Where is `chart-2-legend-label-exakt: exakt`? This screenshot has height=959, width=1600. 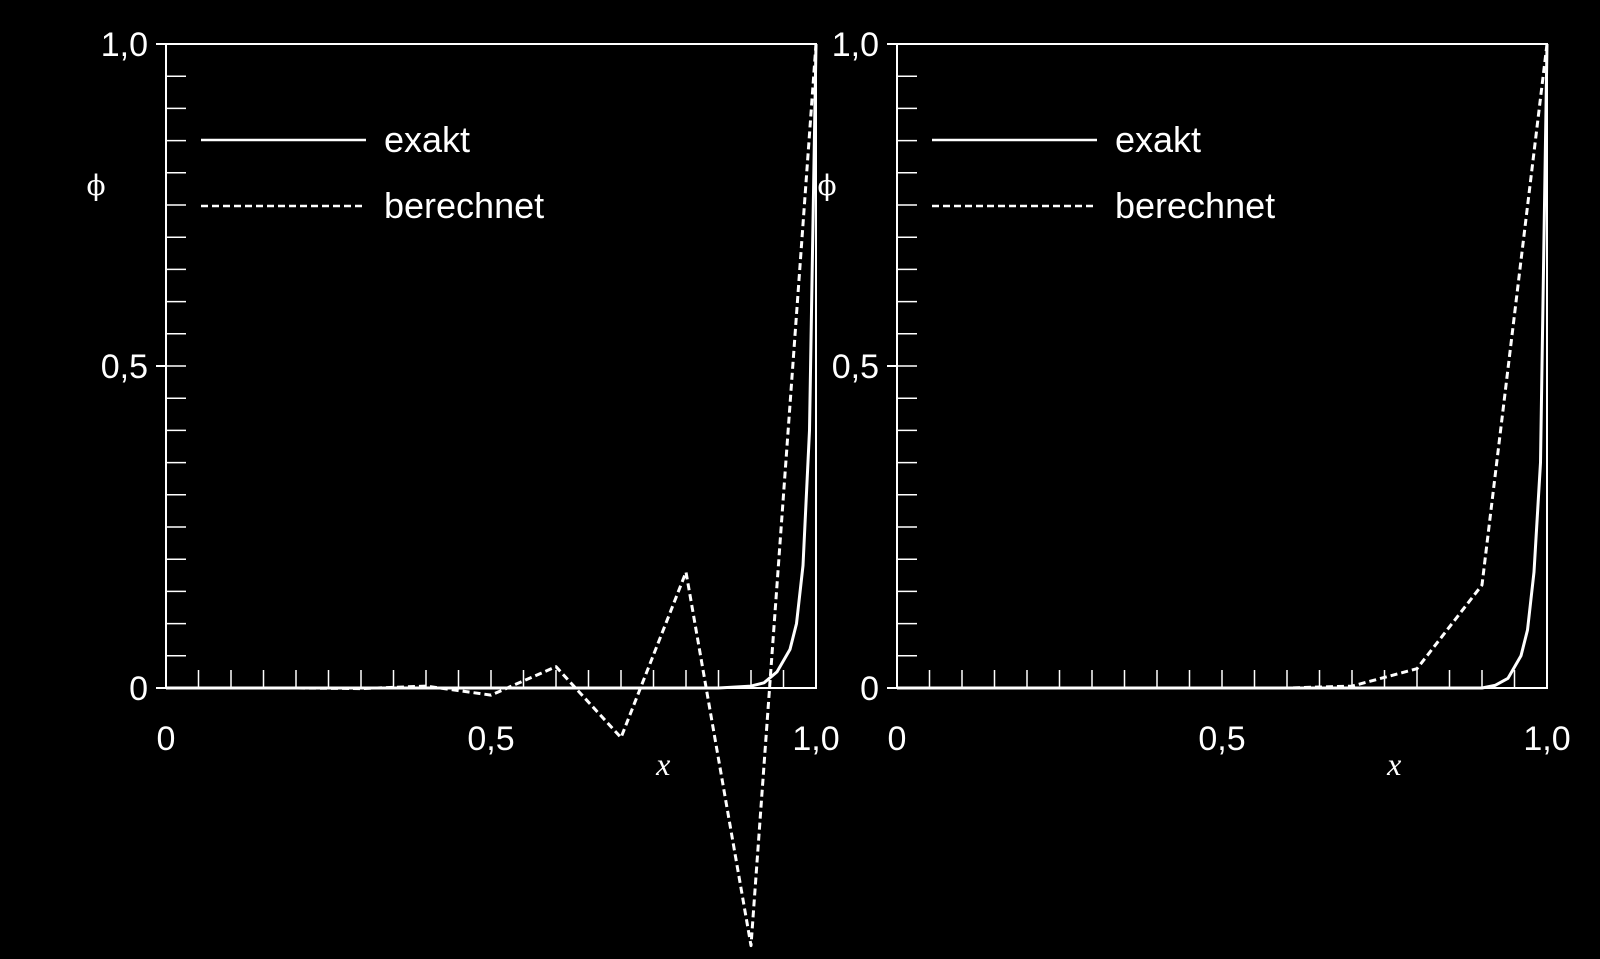
chart-2-legend-label-exakt: exakt is located at coordinates (1158, 139).